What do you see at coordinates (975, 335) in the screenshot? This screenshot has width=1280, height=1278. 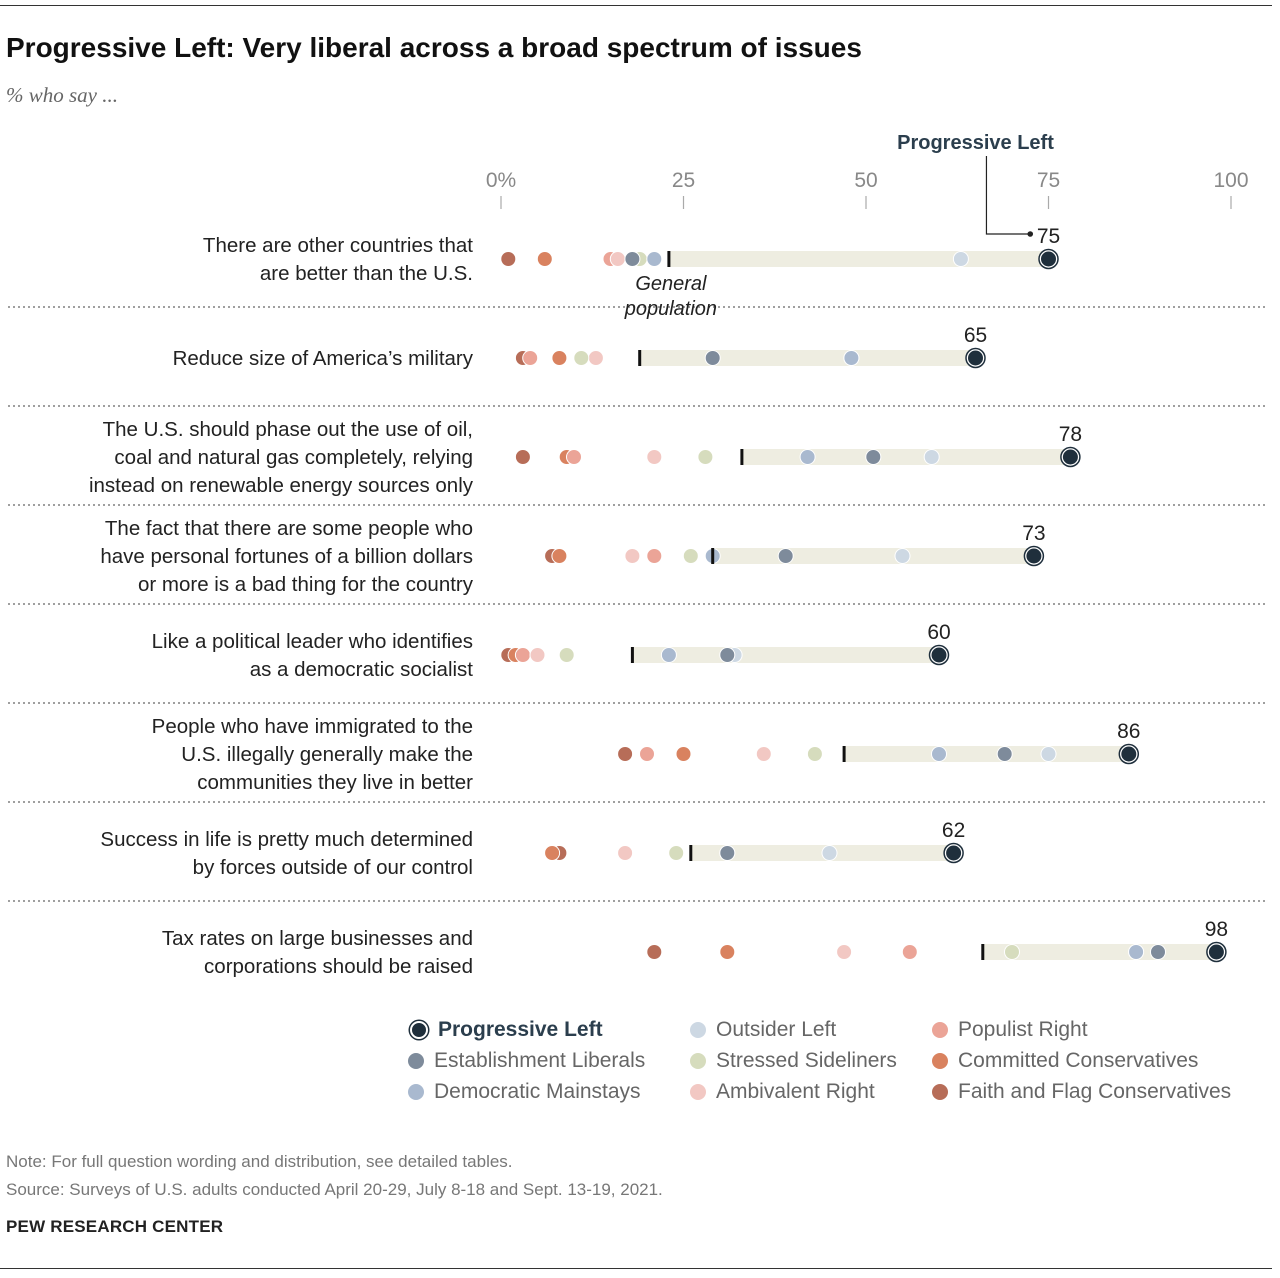 I see `progressive-left-value-label: 65` at bounding box center [975, 335].